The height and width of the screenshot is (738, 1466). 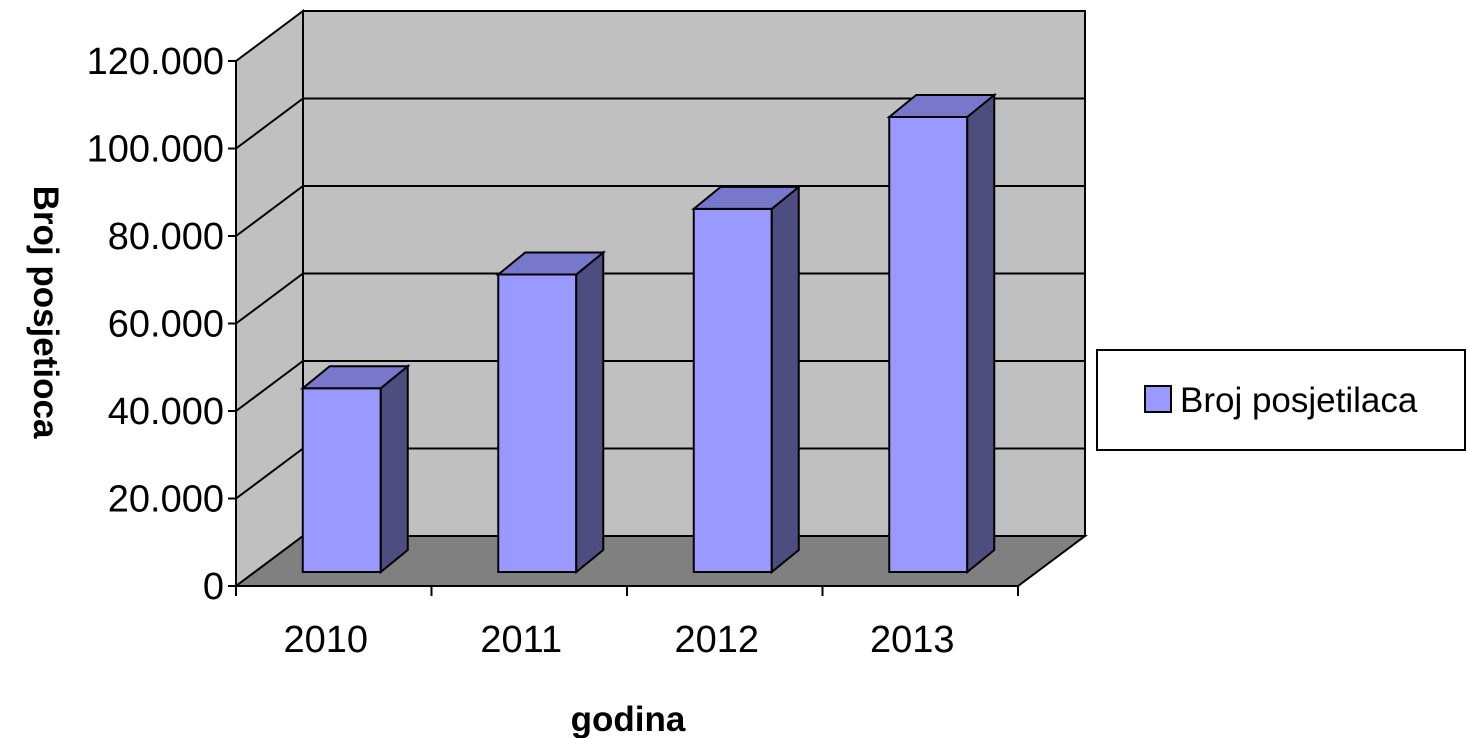 I want to click on bar-top-2012, so click(x=746, y=197).